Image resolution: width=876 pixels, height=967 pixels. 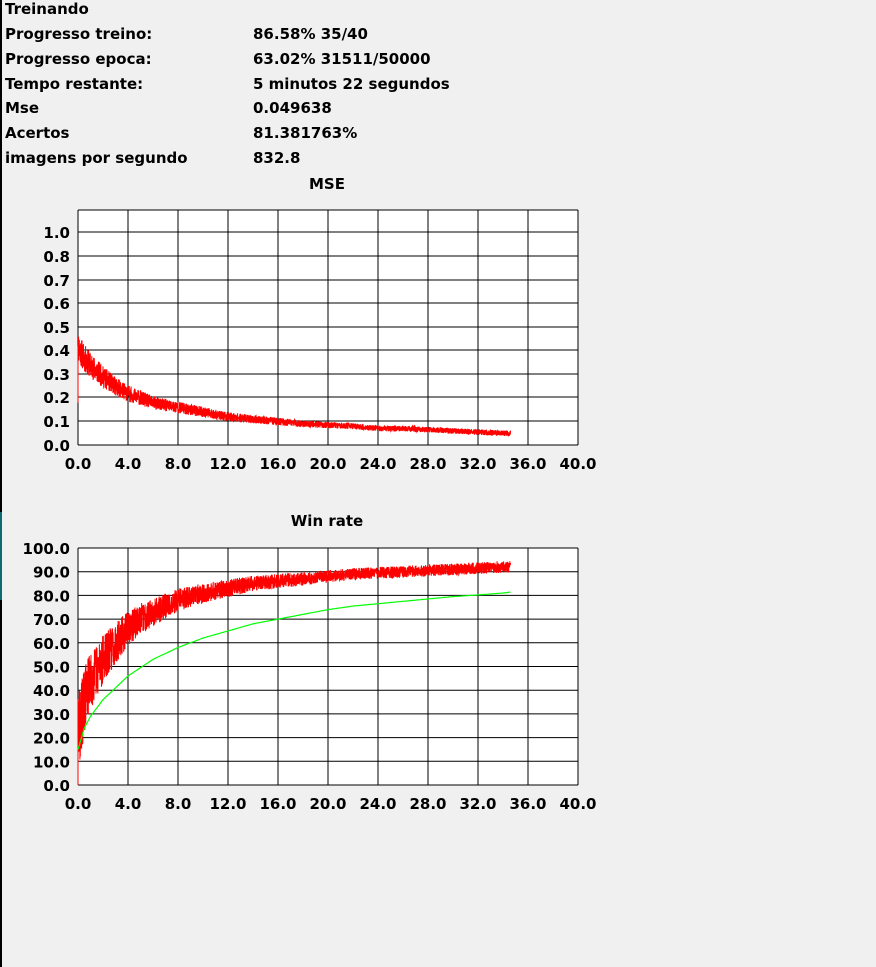 What do you see at coordinates (56, 281) in the screenshot?
I see `mse-y-tick-label: 0.7` at bounding box center [56, 281].